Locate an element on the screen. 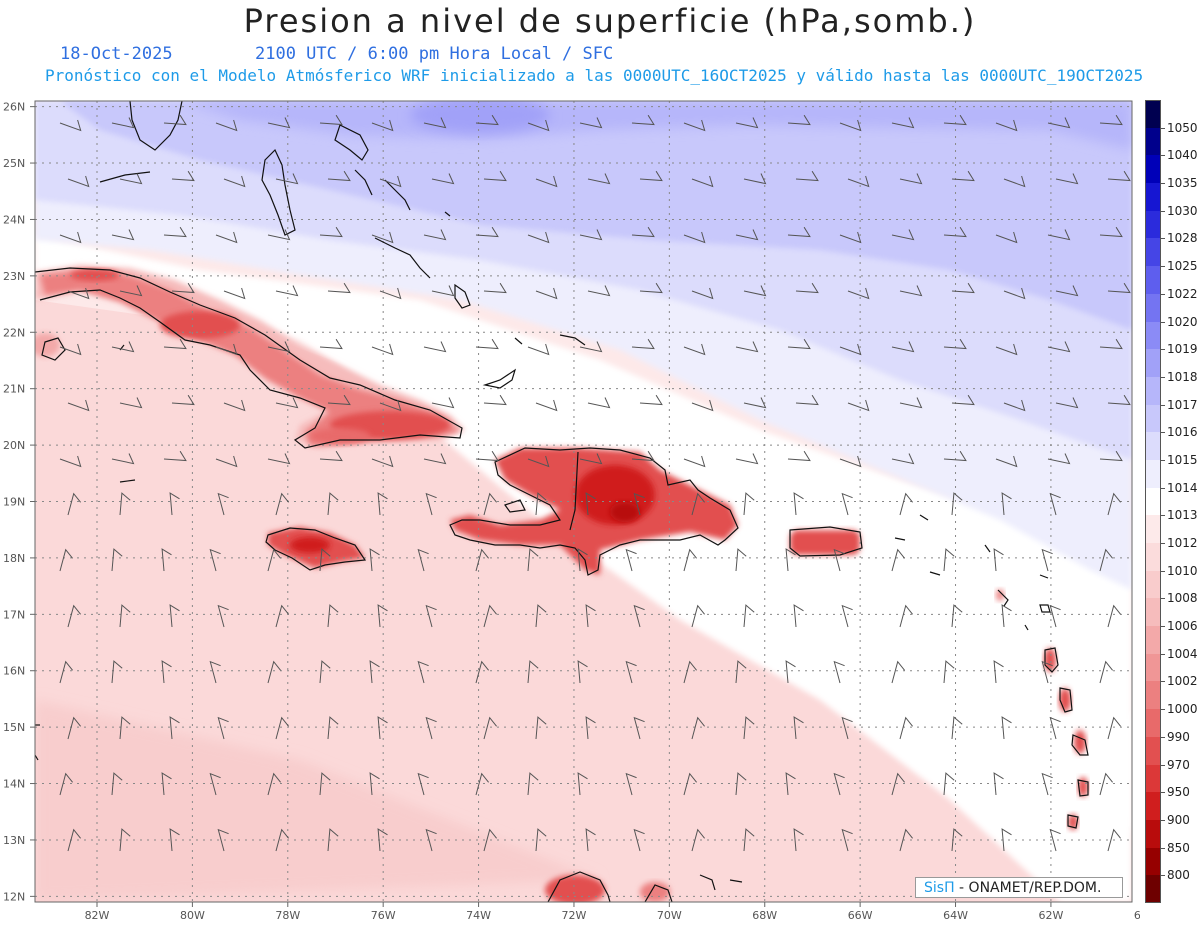 Image resolution: width=1200 pixels, height=927 pixels. lon-label: 66W is located at coordinates (860, 915).